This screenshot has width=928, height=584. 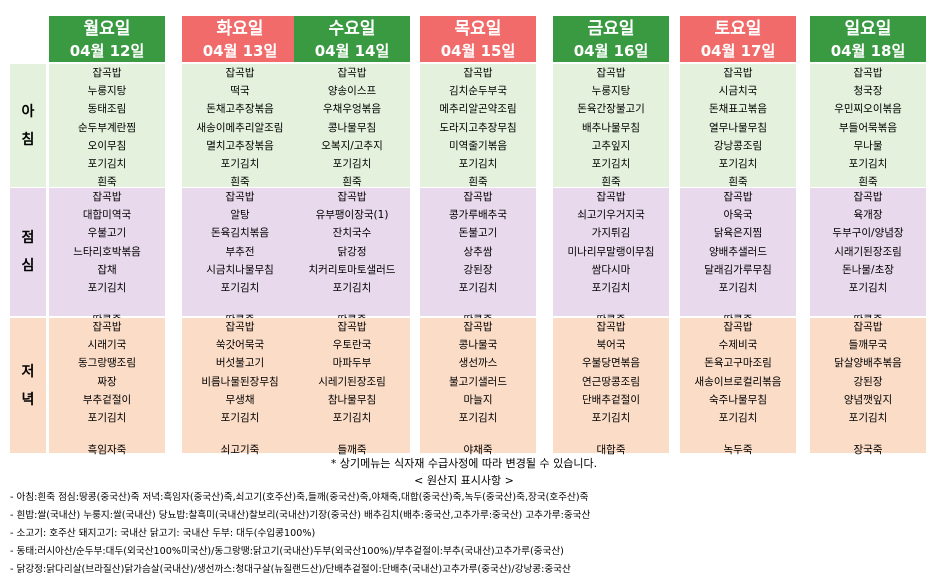 I want to click on menu-item: 북어국, so click(x=611, y=345).